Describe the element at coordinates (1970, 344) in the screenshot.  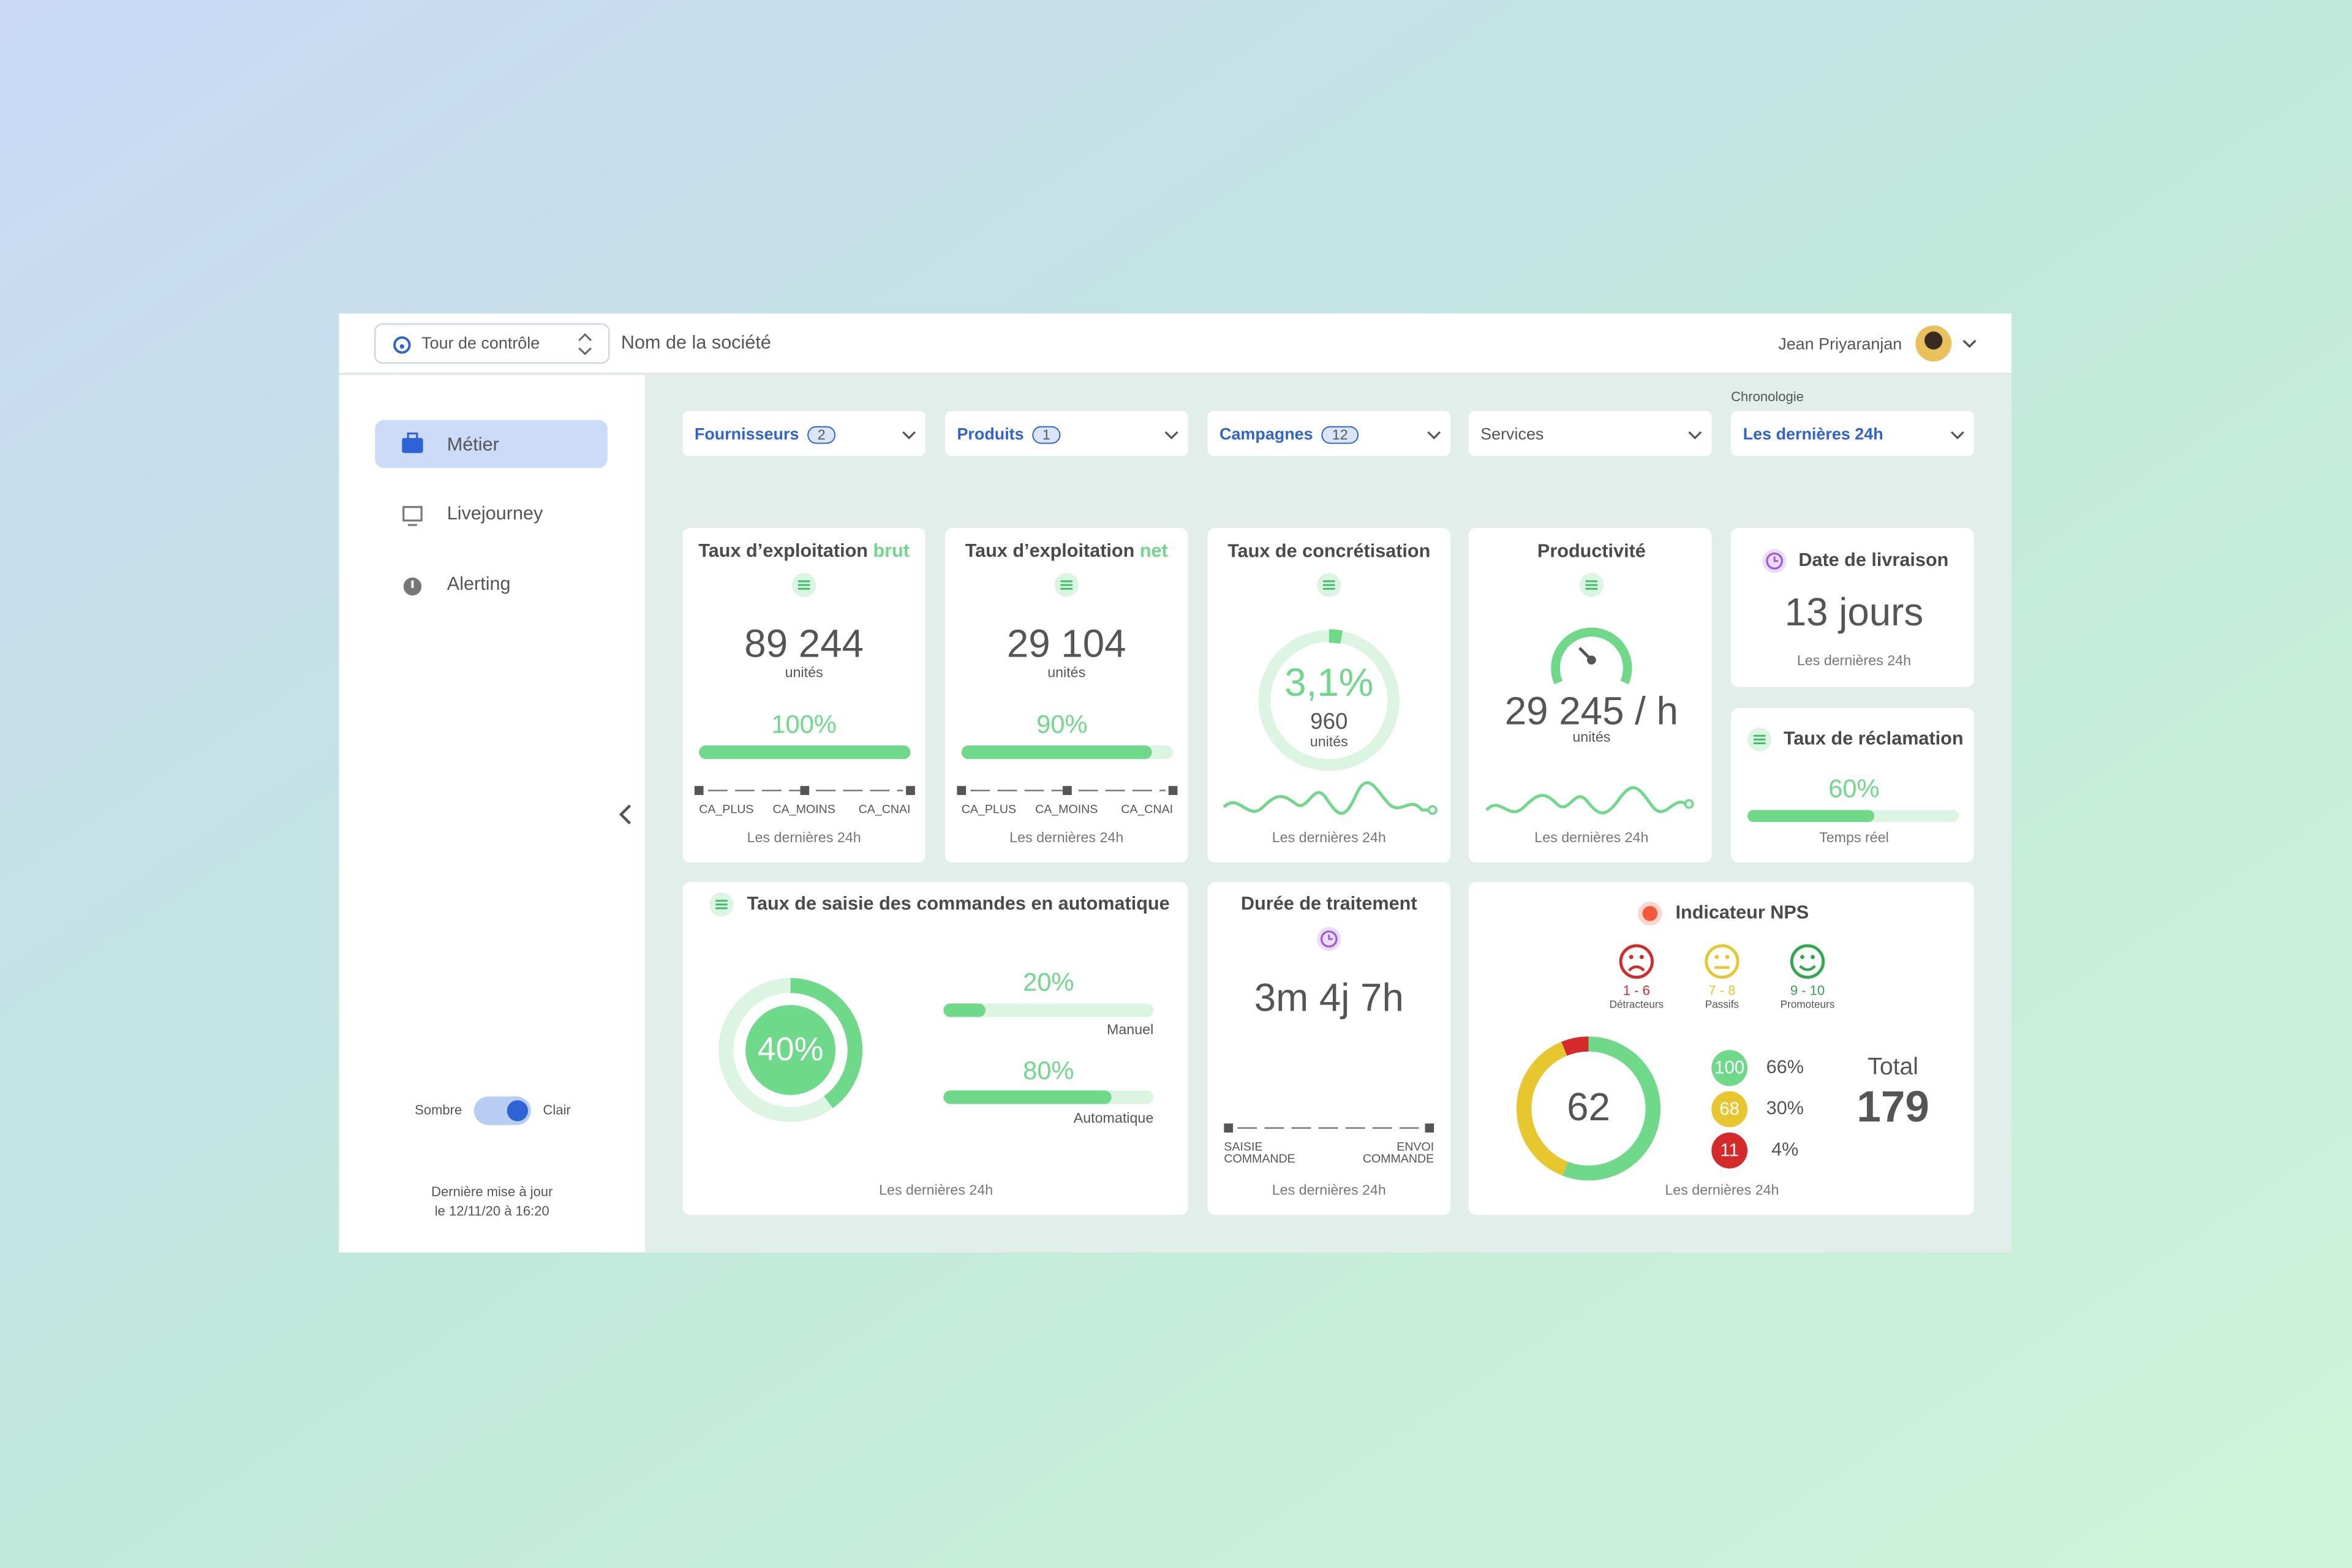
I see `user-menu-chevron` at that location.